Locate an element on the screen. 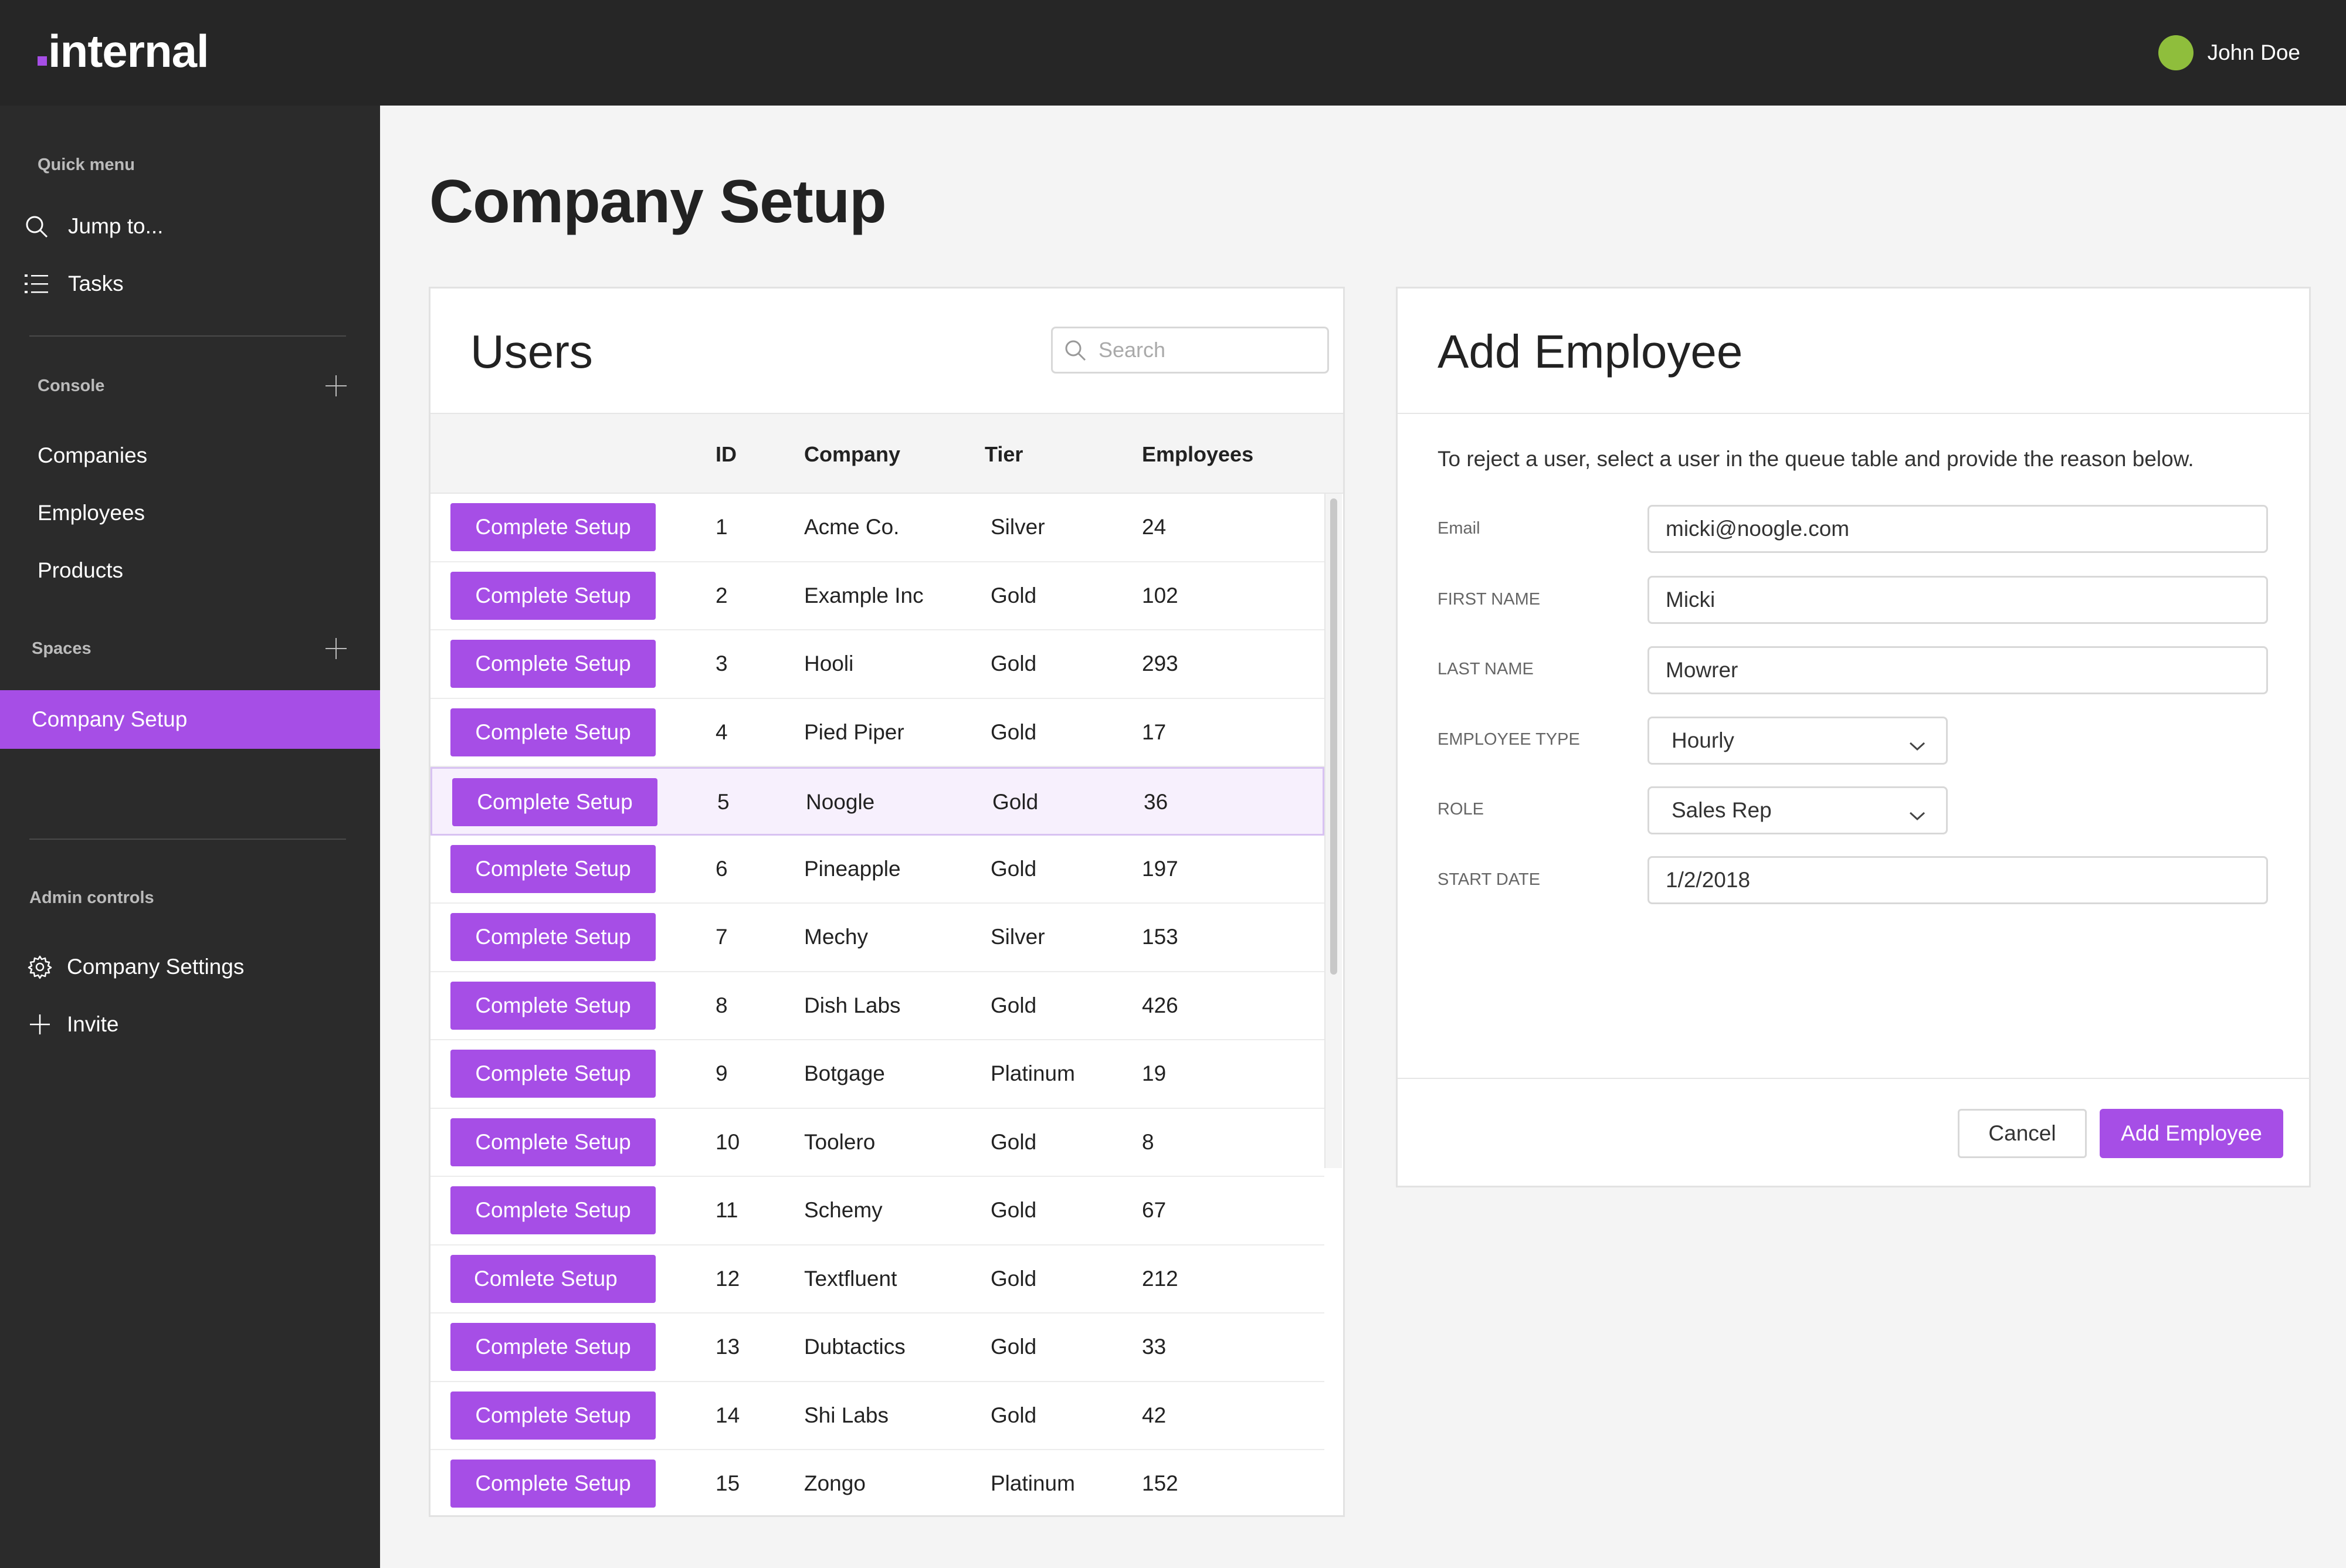 This screenshot has width=2346, height=1568. gear-icon is located at coordinates (40, 967).